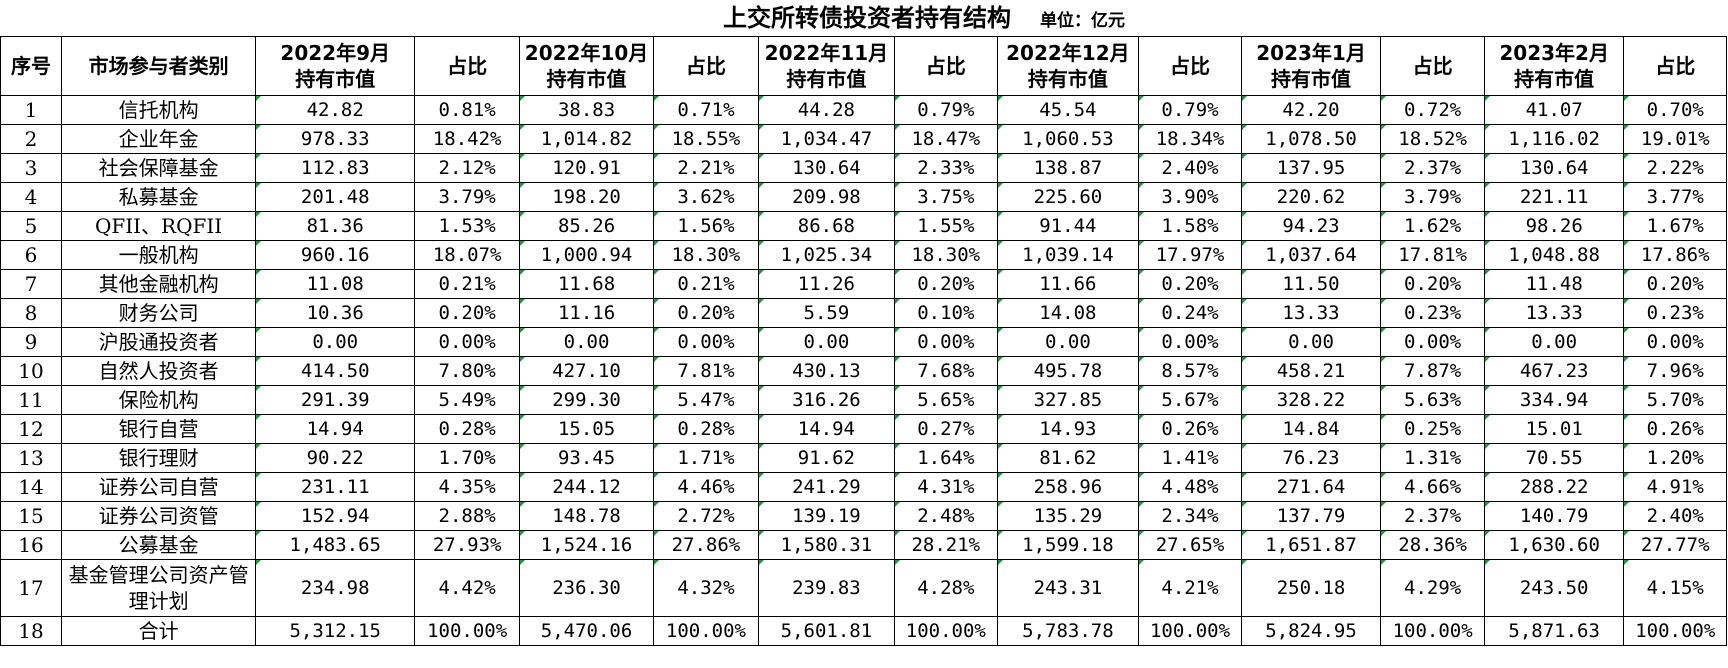 This screenshot has width=1728, height=668. I want to click on share-cell: 17.81%, so click(1432, 255).